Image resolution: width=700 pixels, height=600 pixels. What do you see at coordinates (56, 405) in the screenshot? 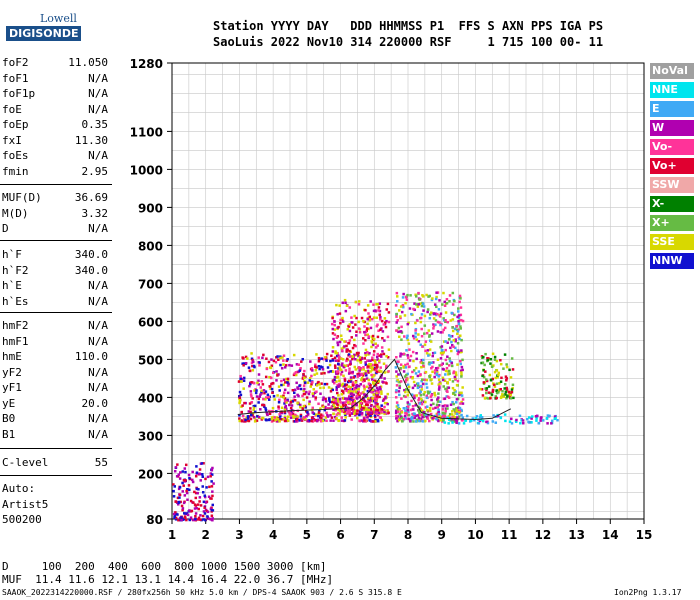
I see `param-row: yE 20.0` at bounding box center [56, 405].